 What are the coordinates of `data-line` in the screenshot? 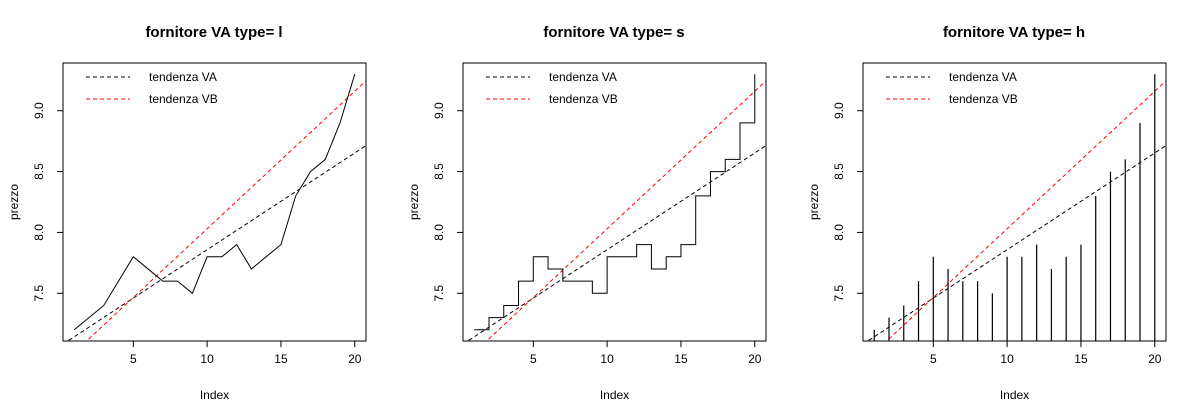 It's located at (214, 202).